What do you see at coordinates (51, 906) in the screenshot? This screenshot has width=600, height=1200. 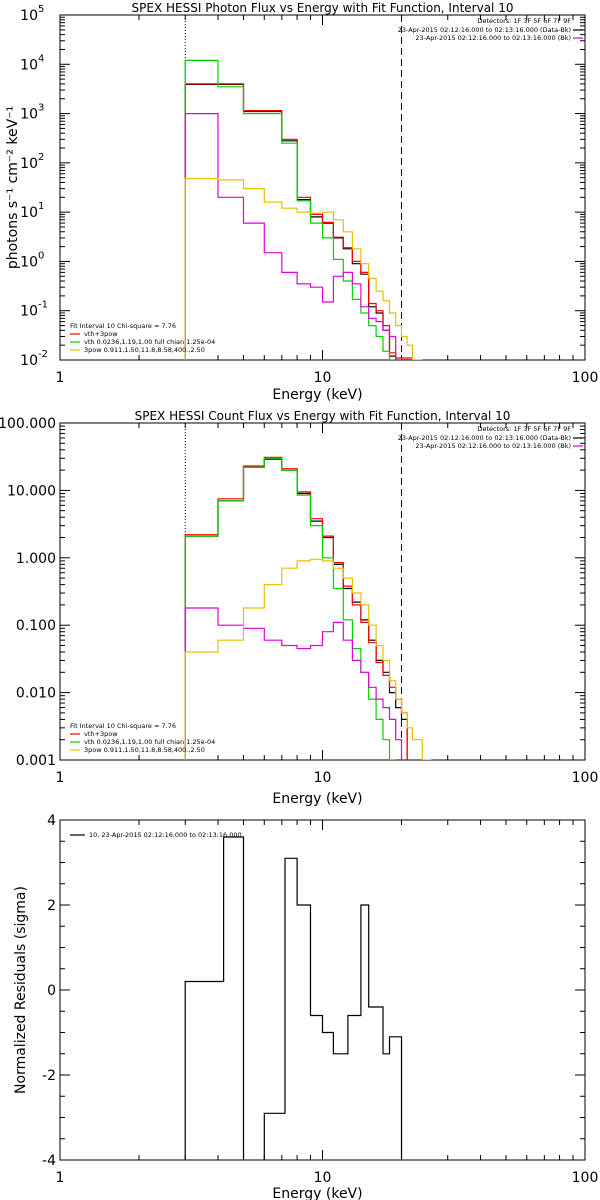 I see `y-tick-label: 2` at bounding box center [51, 906].